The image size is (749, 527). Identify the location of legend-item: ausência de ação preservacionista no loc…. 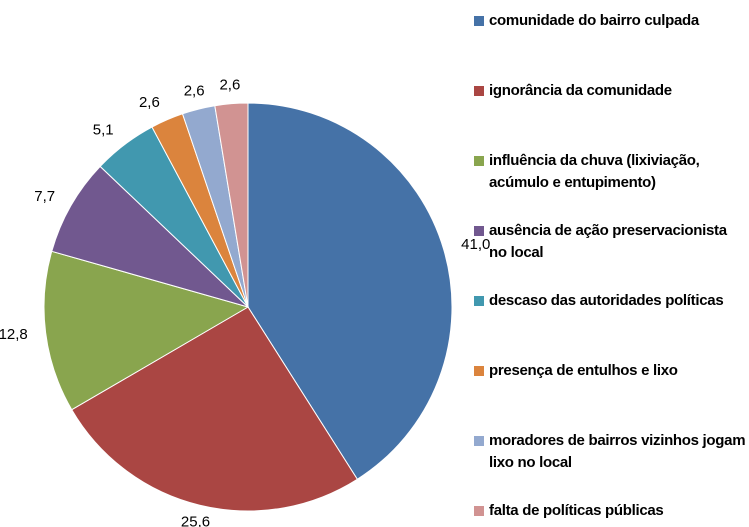
(609, 242).